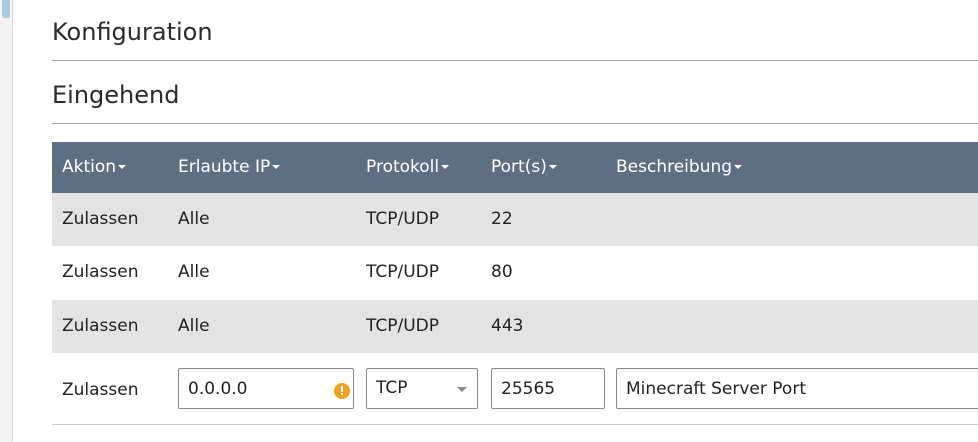 The image size is (978, 442). Describe the element at coordinates (342, 391) in the screenshot. I see `warning-icon: !` at that location.